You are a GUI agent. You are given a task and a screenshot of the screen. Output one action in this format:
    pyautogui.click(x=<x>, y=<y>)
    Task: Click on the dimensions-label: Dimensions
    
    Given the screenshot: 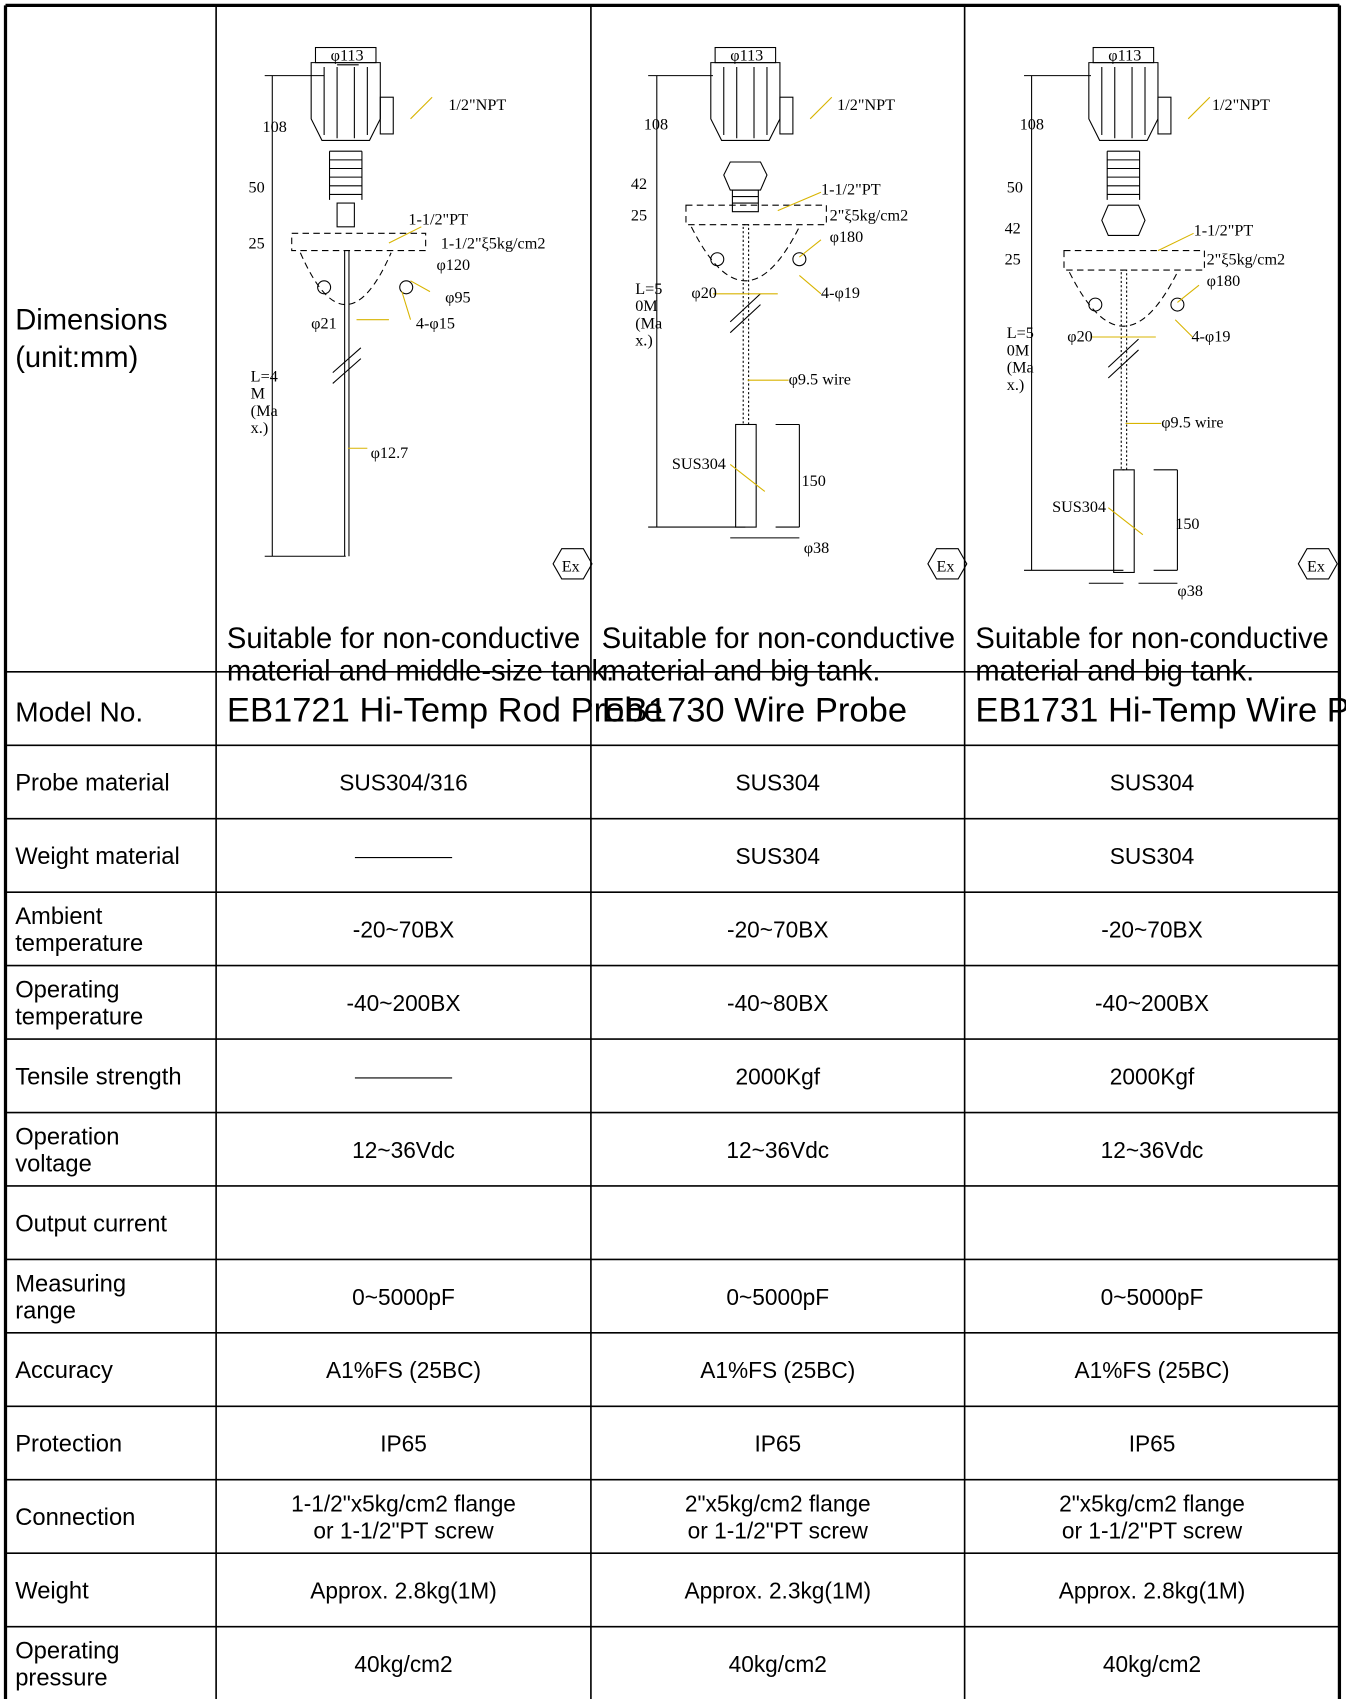 What is the action you would take?
    pyautogui.click(x=91, y=320)
    